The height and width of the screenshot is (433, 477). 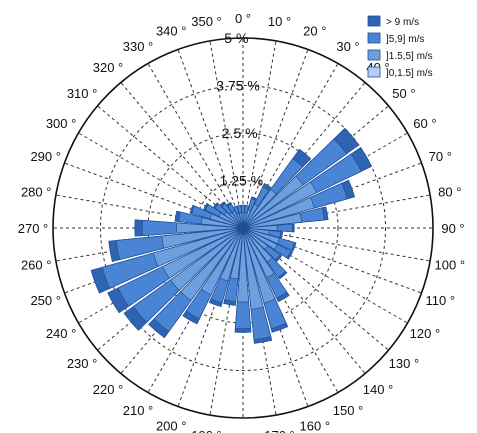 What do you see at coordinates (424, 123) in the screenshot?
I see `angle-tick-label: 60 °` at bounding box center [424, 123].